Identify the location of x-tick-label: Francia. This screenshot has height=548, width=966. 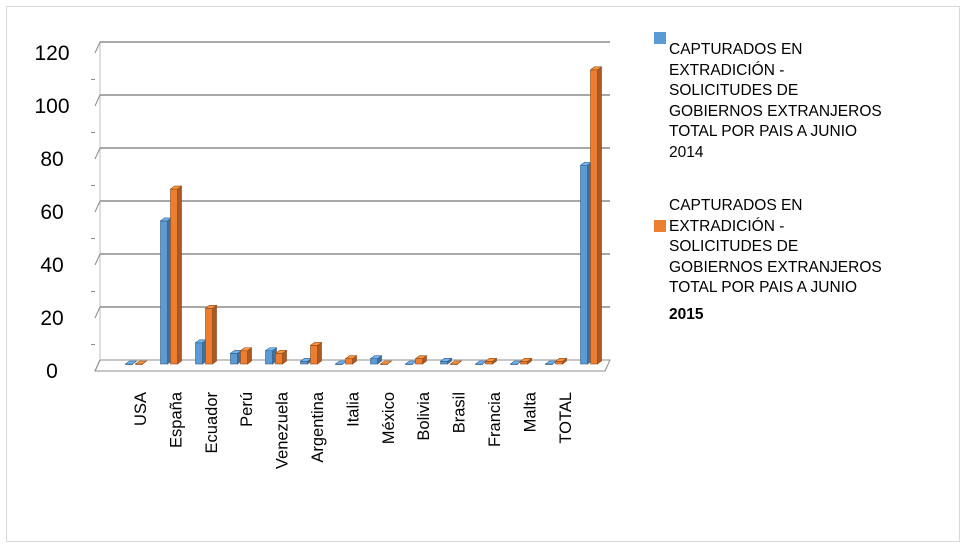
(495, 419).